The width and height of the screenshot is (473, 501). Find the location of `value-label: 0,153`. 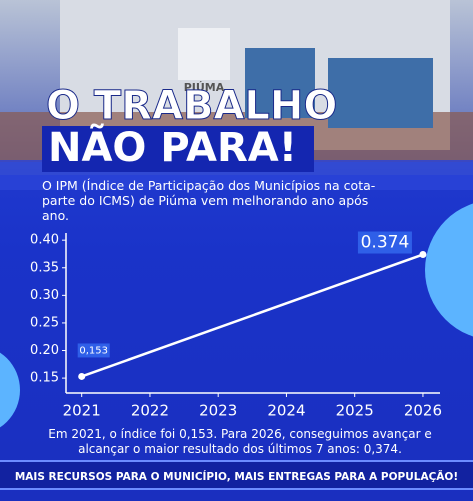

value-label: 0,153 is located at coordinates (93, 350).